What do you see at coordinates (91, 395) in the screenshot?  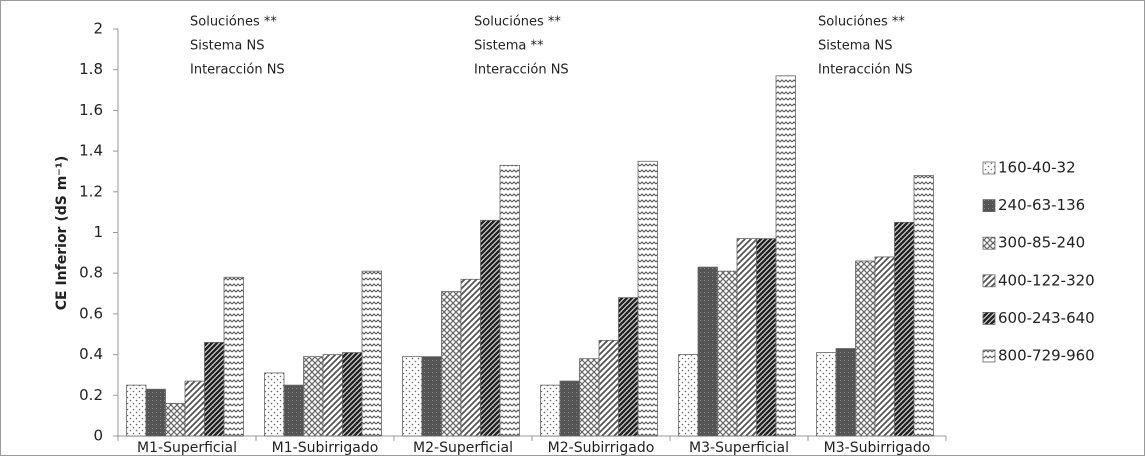 I see `y-tick-label: 0.2` at bounding box center [91, 395].